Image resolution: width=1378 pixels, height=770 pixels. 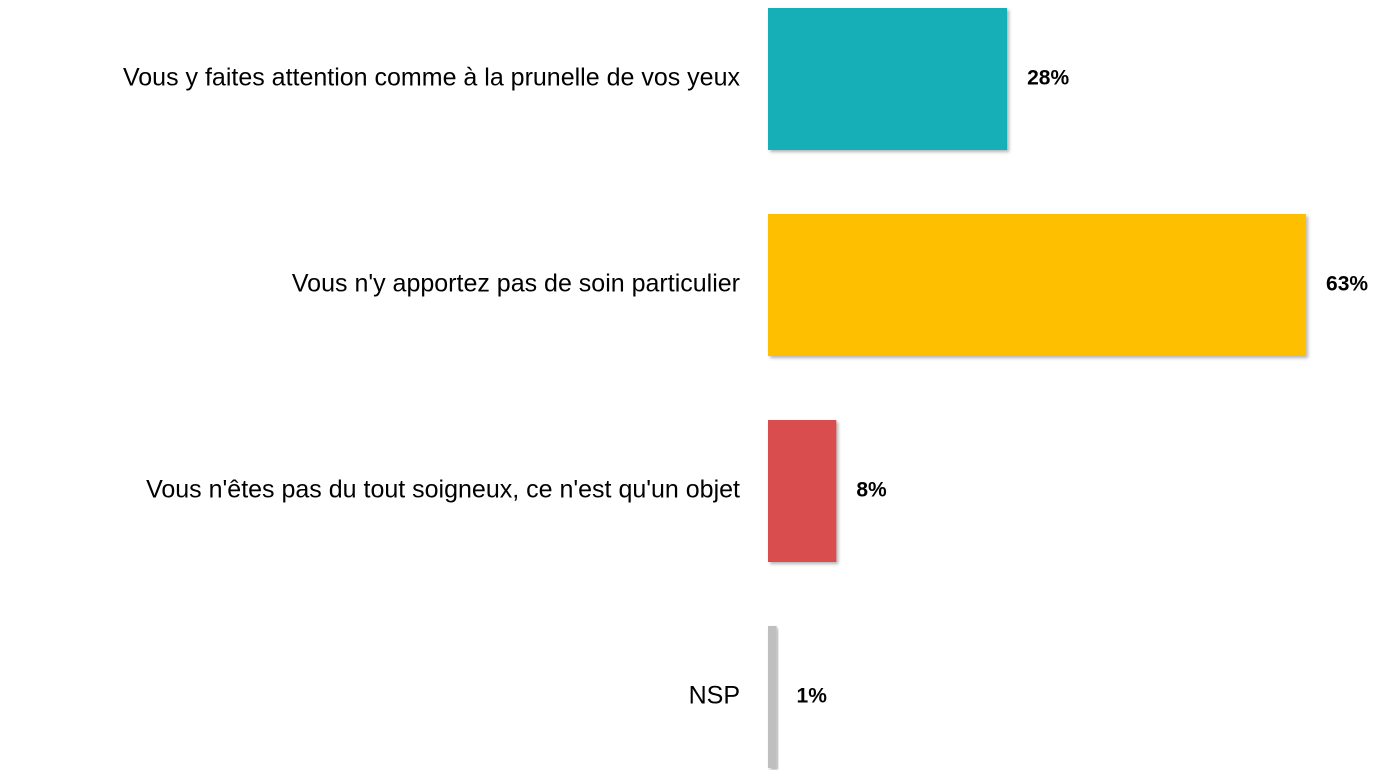 I want to click on value-label: 28%, so click(x=1048, y=78).